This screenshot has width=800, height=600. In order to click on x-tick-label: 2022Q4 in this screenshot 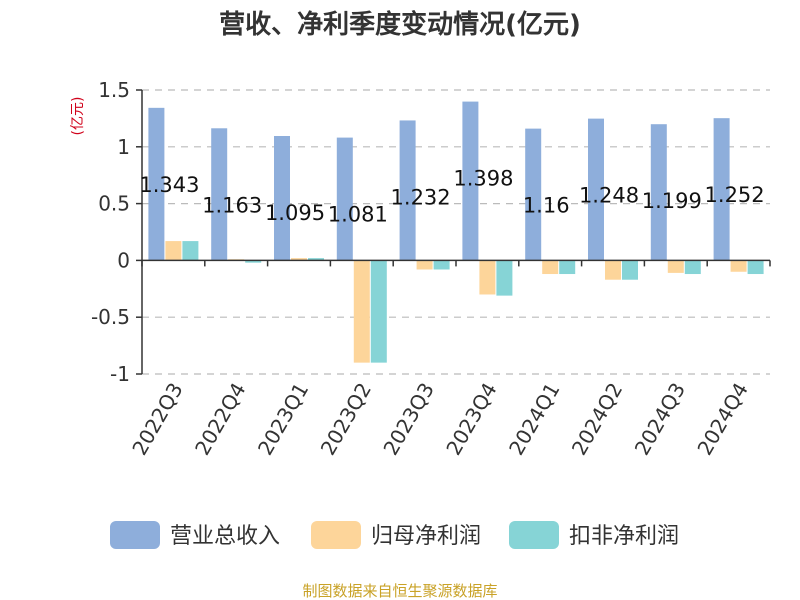, I will do `click(220, 419)`.